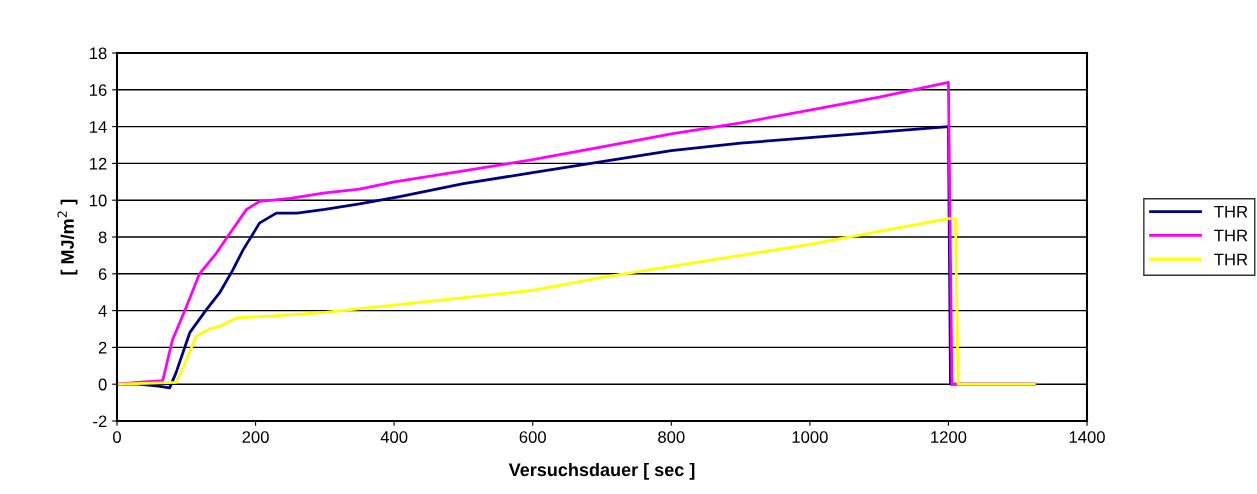  What do you see at coordinates (117, 437) in the screenshot?
I see `x-tick-label: 0` at bounding box center [117, 437].